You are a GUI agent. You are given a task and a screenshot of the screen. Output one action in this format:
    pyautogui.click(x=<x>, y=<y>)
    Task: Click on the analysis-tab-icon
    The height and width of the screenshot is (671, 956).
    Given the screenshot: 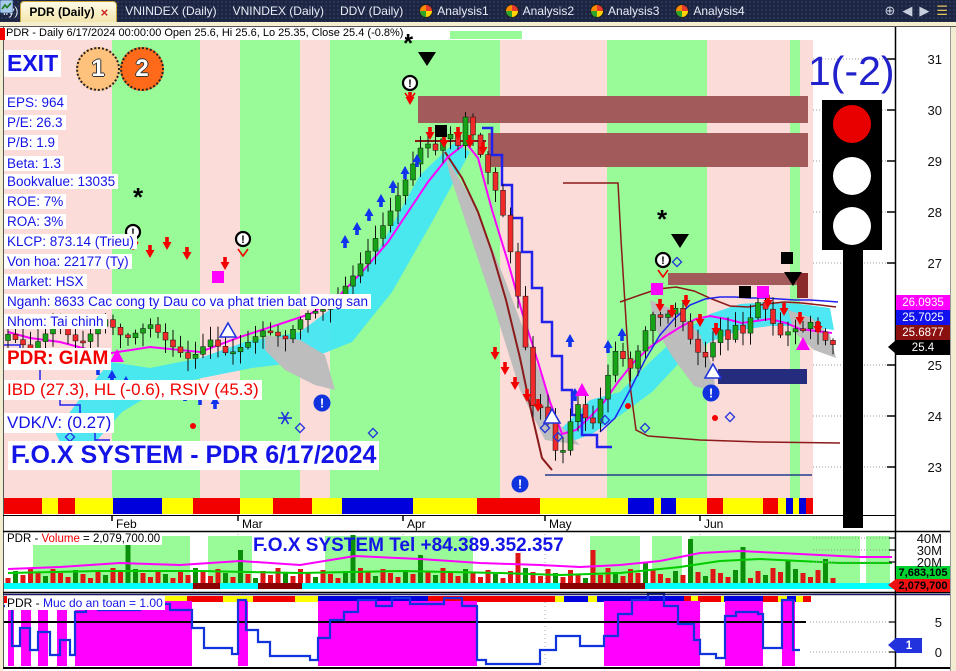 What is the action you would take?
    pyautogui.click(x=426, y=11)
    